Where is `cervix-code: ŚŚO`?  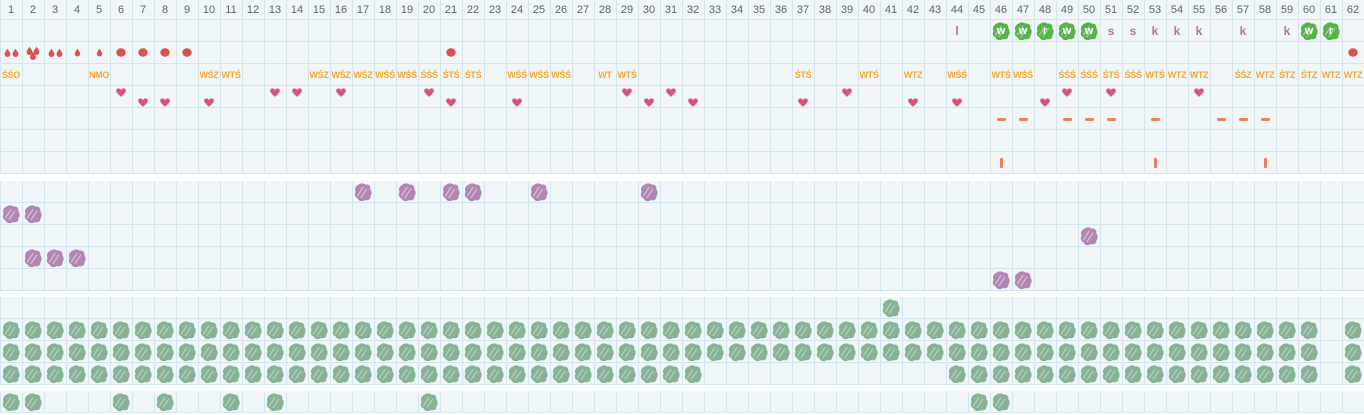 cervix-code: ŚŚO is located at coordinates (11, 74).